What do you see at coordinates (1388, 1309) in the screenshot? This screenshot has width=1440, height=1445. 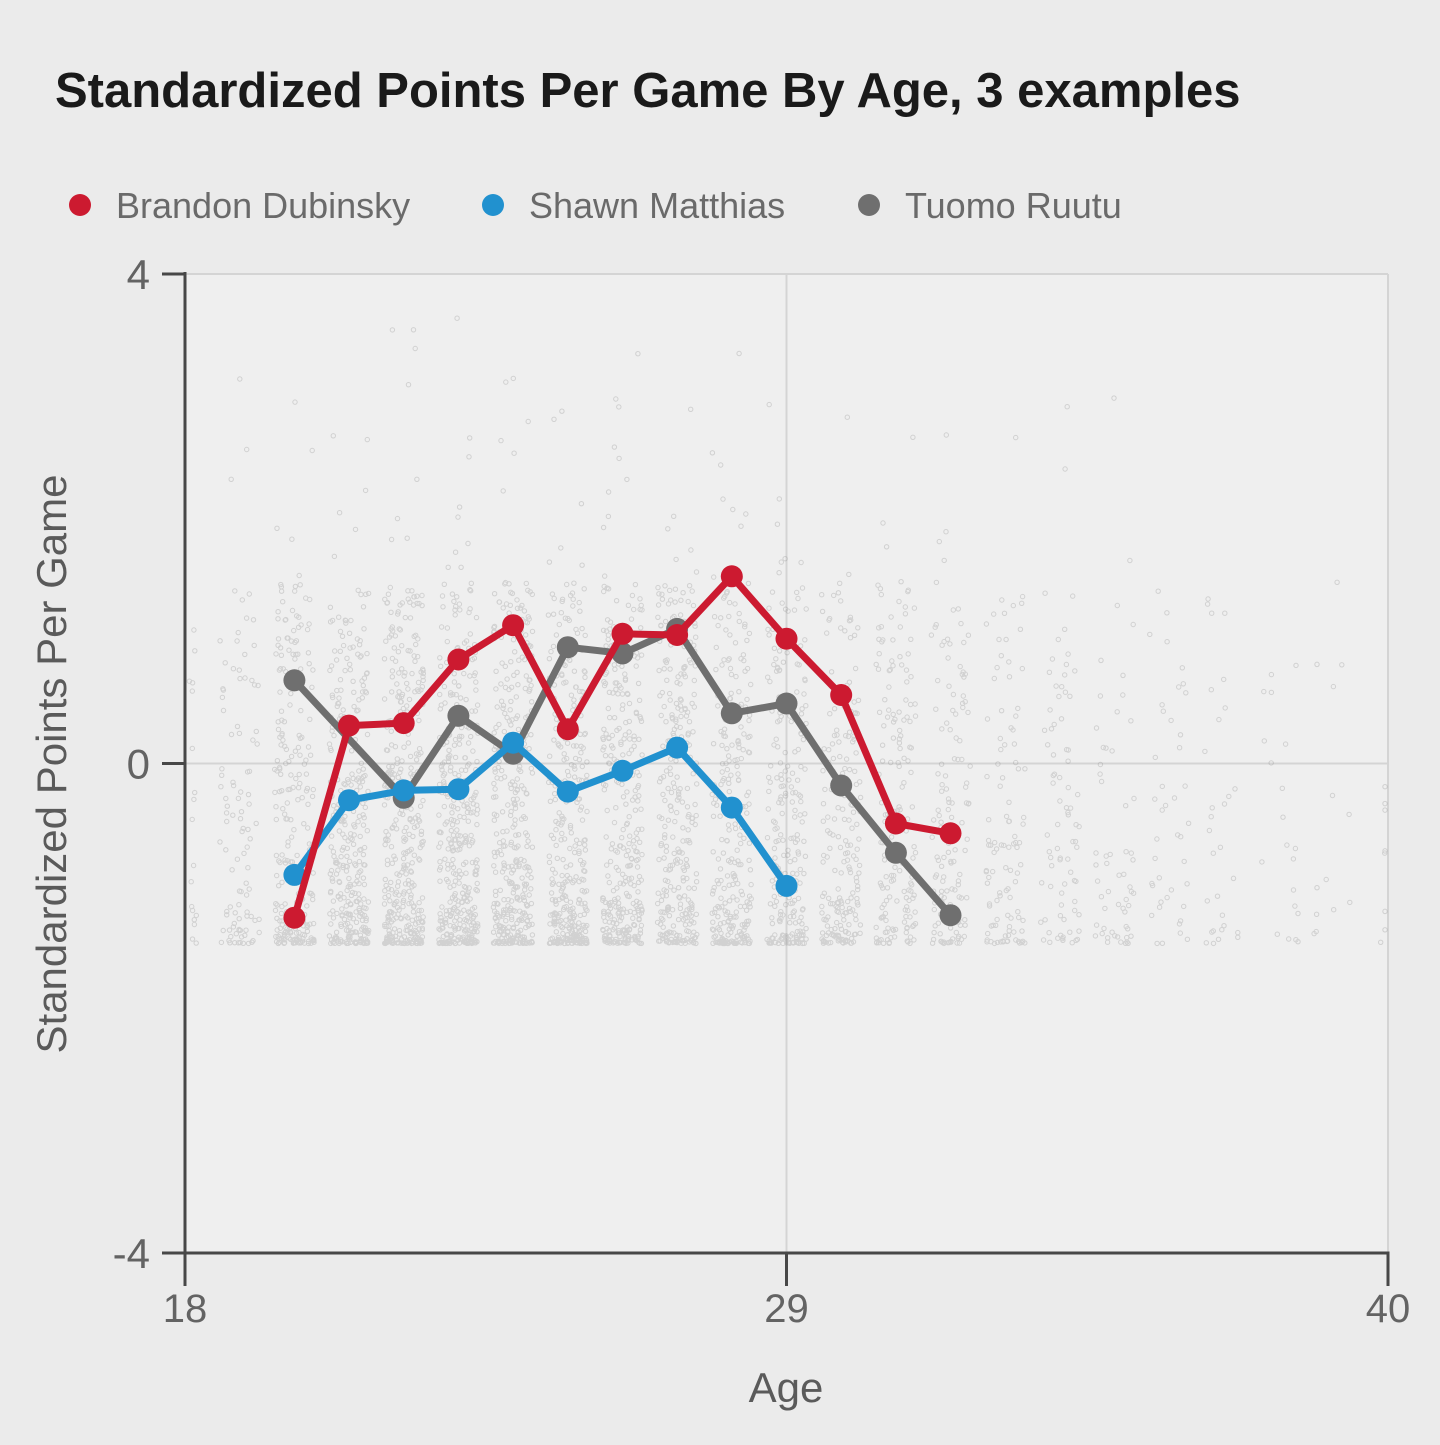 I see `x-tick-label: 40` at bounding box center [1388, 1309].